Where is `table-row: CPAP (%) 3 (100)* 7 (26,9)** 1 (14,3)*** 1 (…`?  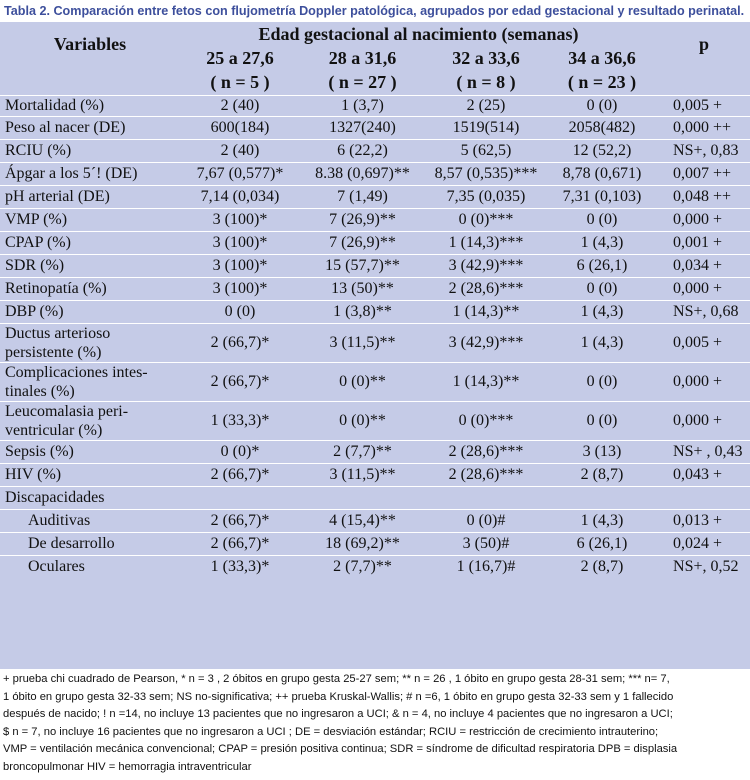 table-row: CPAP (%) 3 (100)* 7 (26,9)** 1 (14,3)*** 1 (… is located at coordinates (375, 242).